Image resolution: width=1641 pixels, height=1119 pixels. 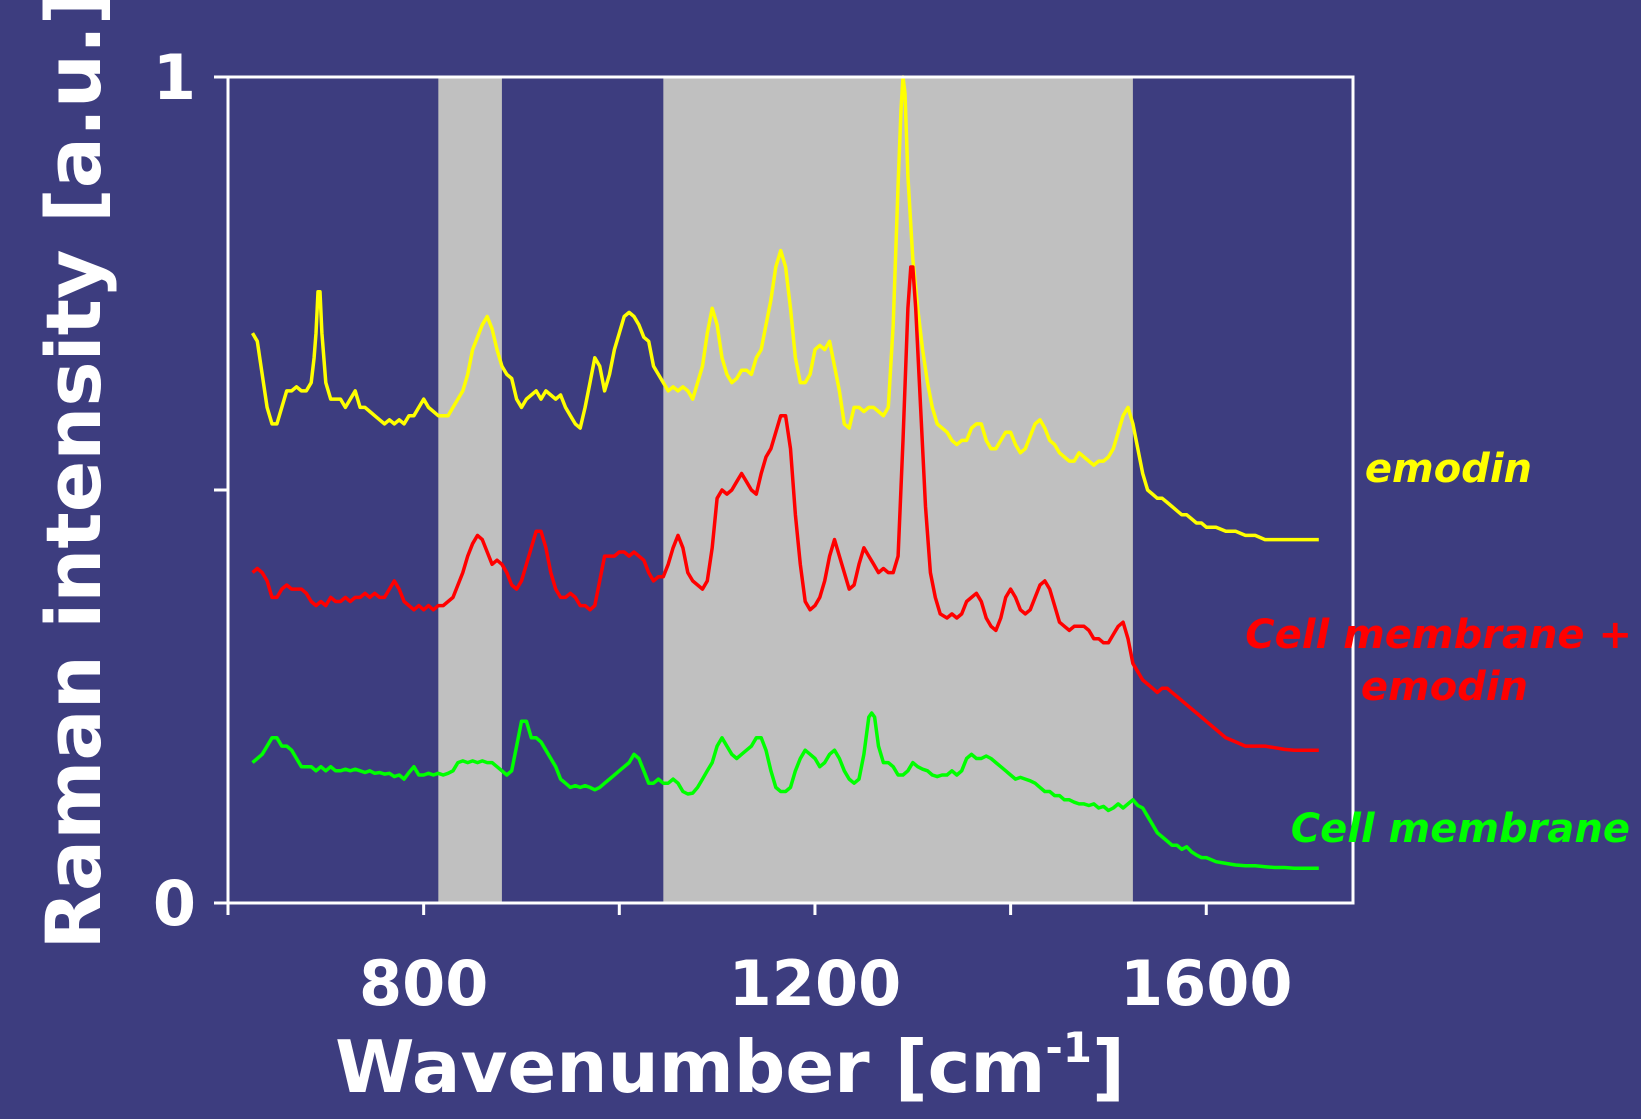 I want to click on series-label-2: Cell membrane + emodin, so click(x=1438, y=661).